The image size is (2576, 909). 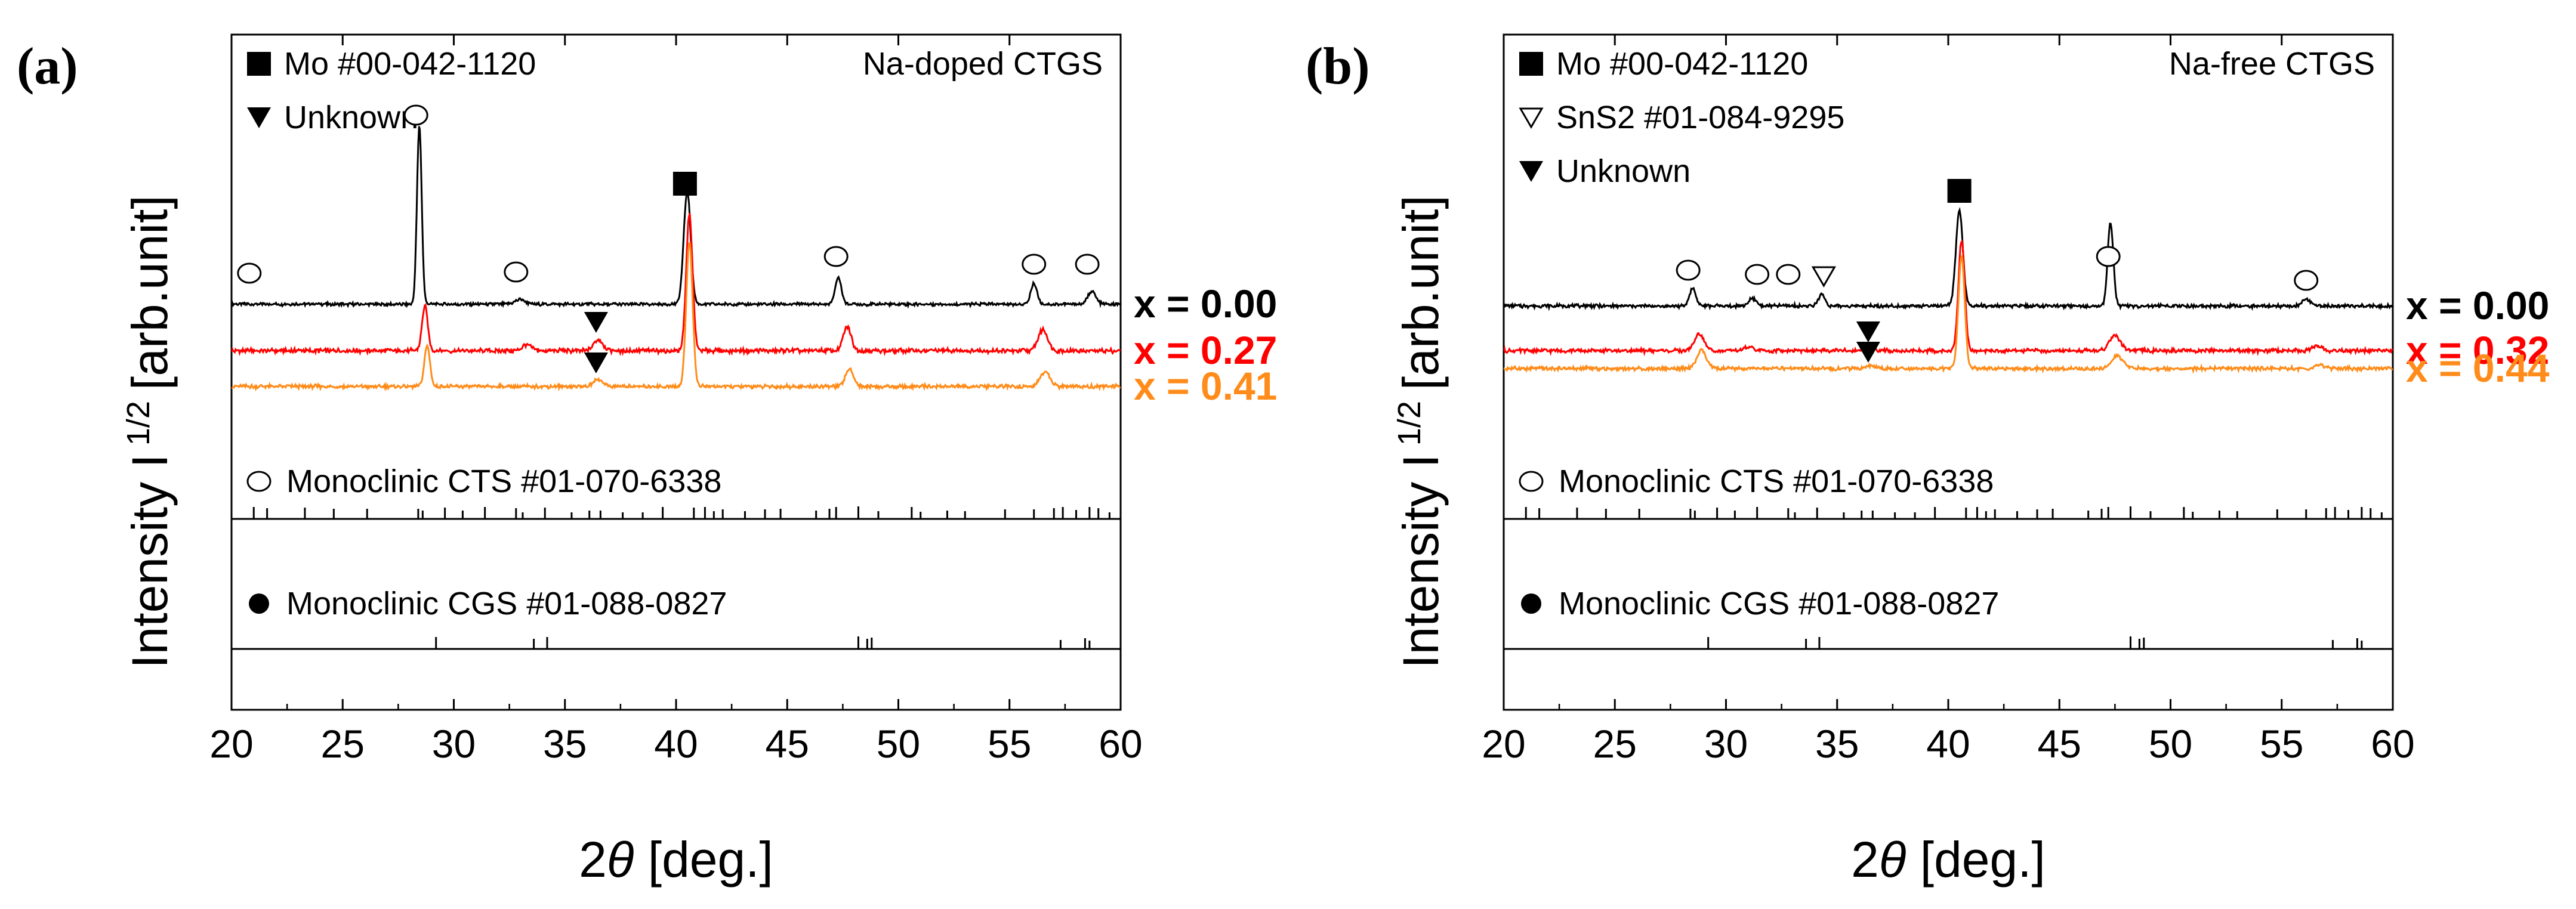 I want to click on series-label: x = 0.27, so click(x=1206, y=350).